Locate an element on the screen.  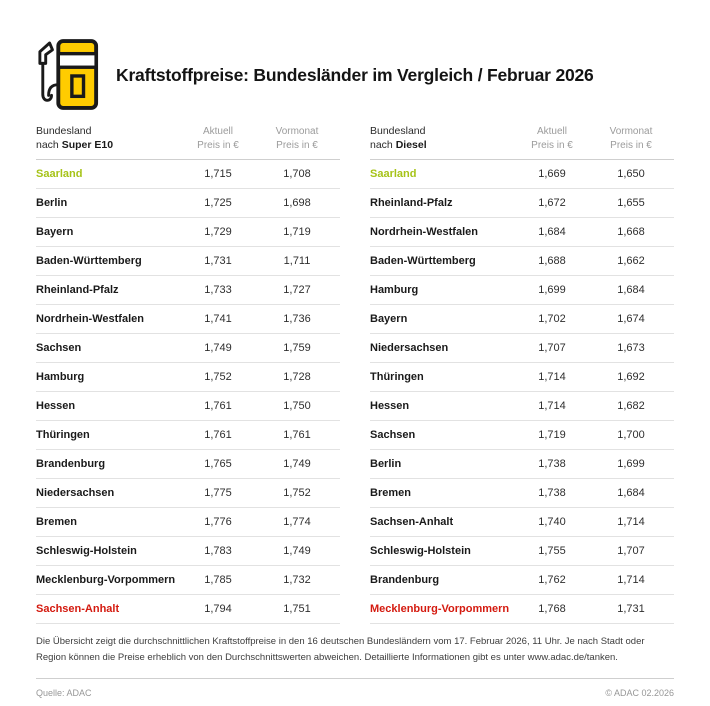
current-price: 1,707 is located at coordinates (552, 348).